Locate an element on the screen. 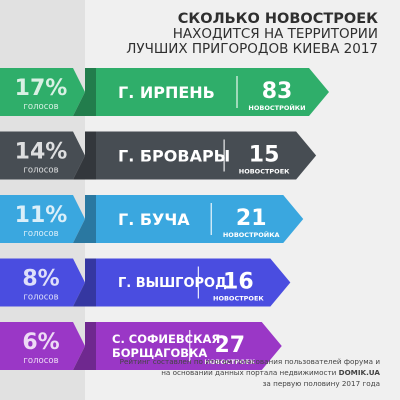  percent-label: 6% is located at coordinates (40, 342).